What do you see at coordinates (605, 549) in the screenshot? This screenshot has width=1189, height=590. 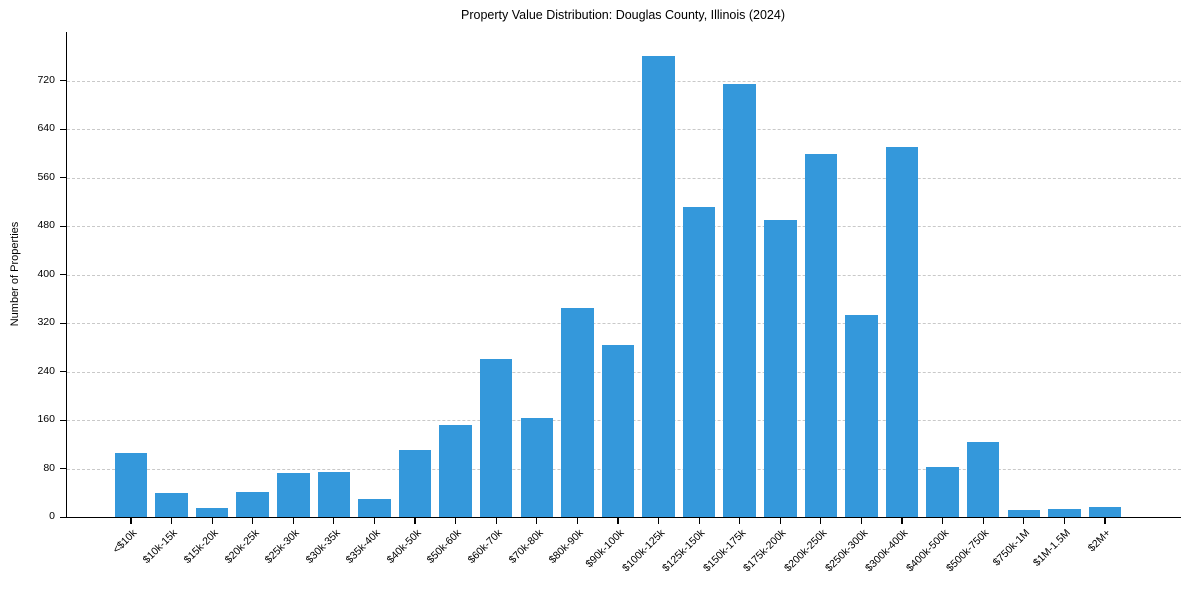 I see `x-tick-label: $90k-100k` at bounding box center [605, 549].